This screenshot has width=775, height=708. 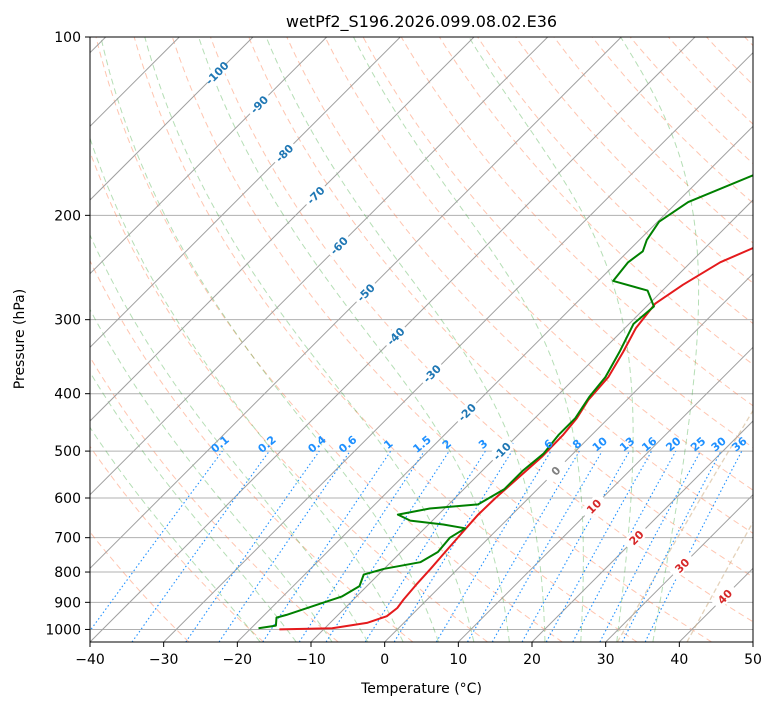 I want to click on y-tick-label: 400, so click(x=67, y=395).